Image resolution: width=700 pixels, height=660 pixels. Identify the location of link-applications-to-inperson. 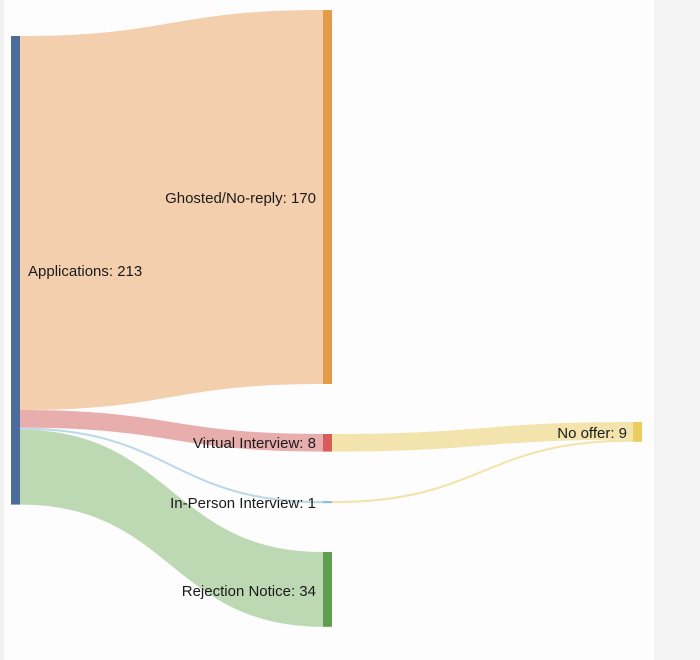
(171, 465).